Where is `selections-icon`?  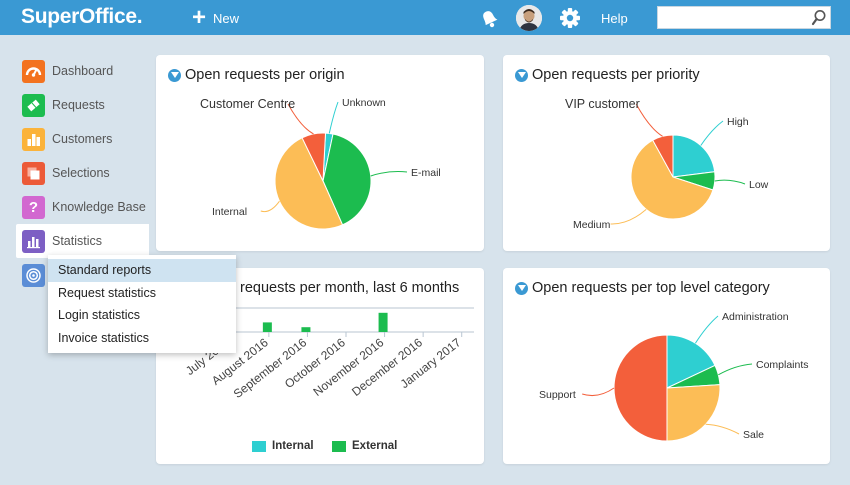
selections-icon is located at coordinates (33, 173).